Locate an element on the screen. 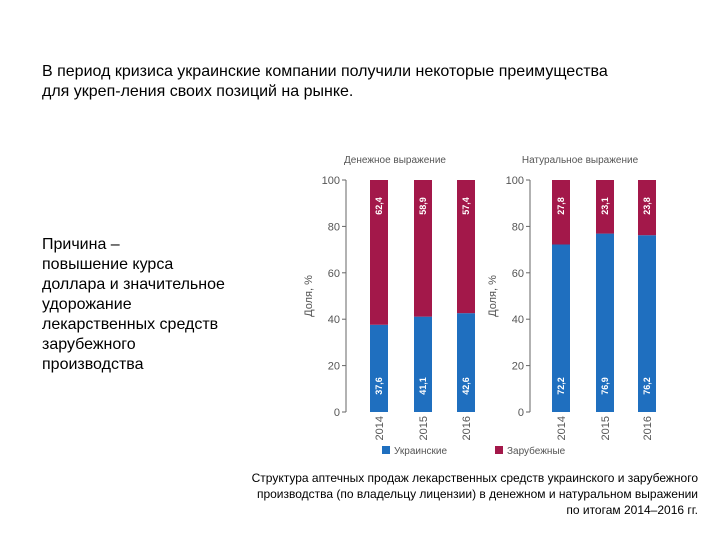 The width and height of the screenshot is (720, 540). bar-value-label: 23,1 is located at coordinates (605, 206).